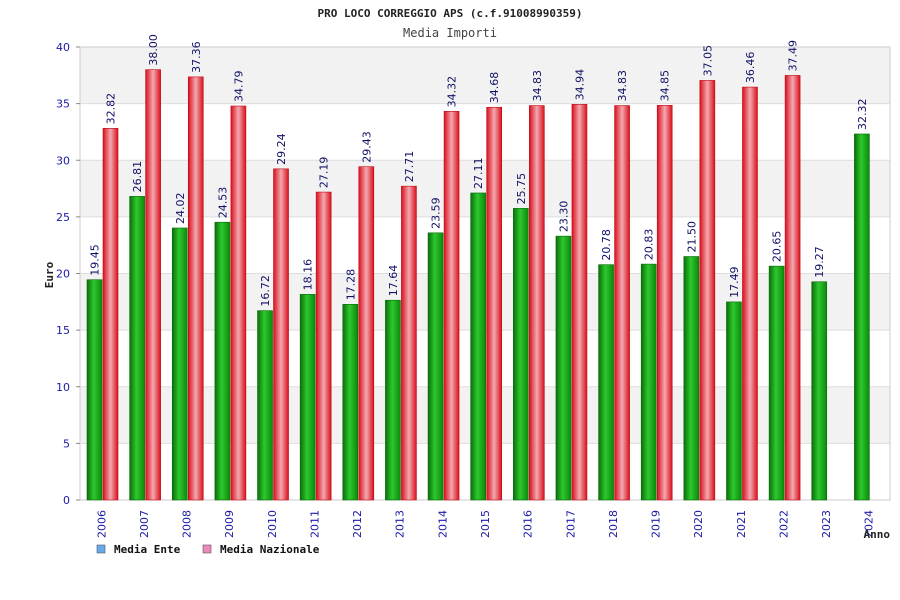 Image resolution: width=900 pixels, height=600 pixels. I want to click on legend-swatch-media-nazionale, so click(207, 549).